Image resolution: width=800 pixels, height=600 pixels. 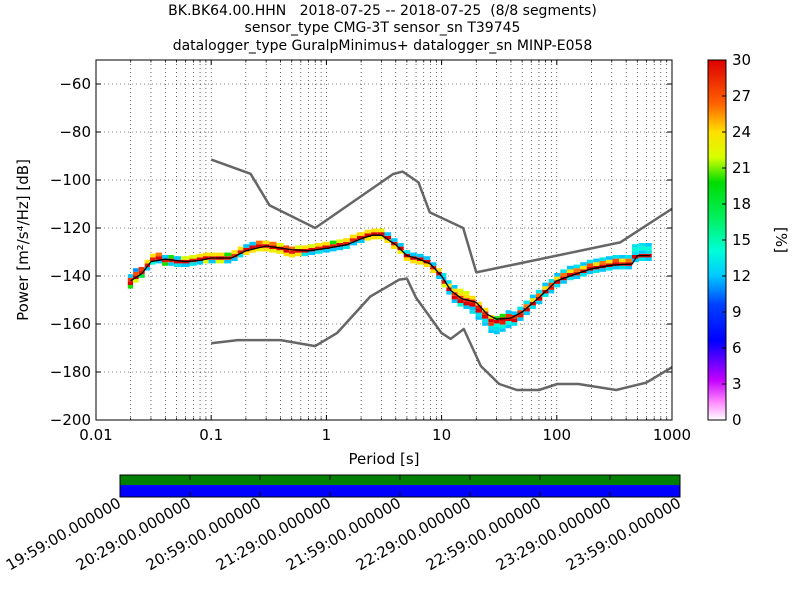 I want to click on y-tick-label: −120, so click(x=70, y=228).